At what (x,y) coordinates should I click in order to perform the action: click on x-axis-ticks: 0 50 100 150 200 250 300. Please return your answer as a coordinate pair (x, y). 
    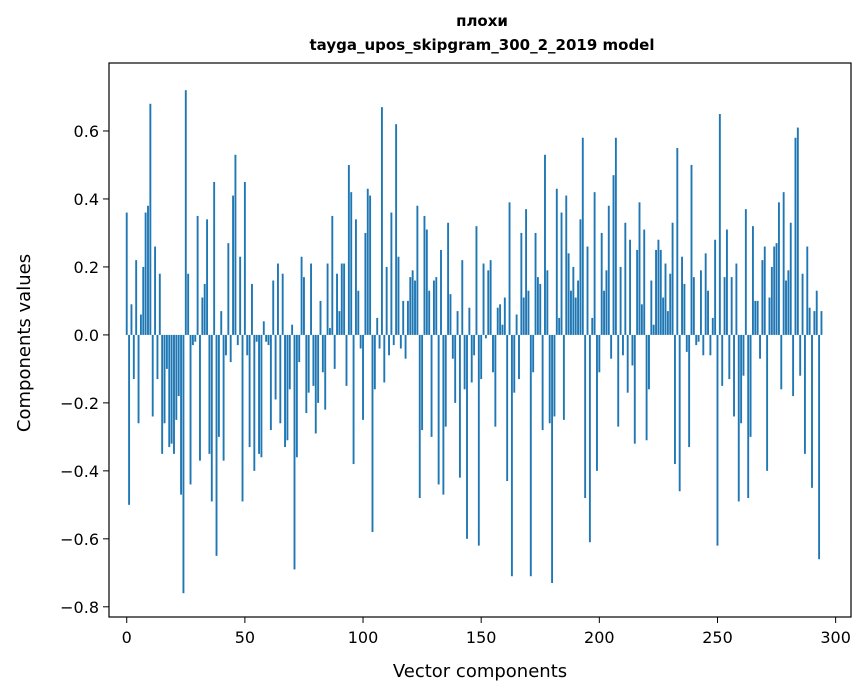
    Looking at the image, I should click on (486, 632).